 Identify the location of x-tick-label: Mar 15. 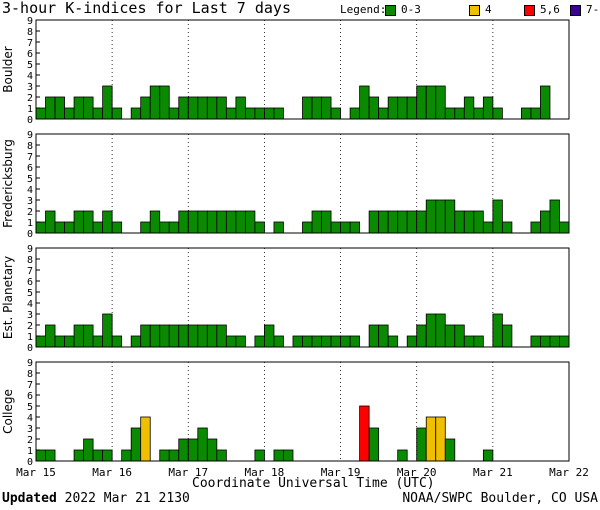
(36, 472).